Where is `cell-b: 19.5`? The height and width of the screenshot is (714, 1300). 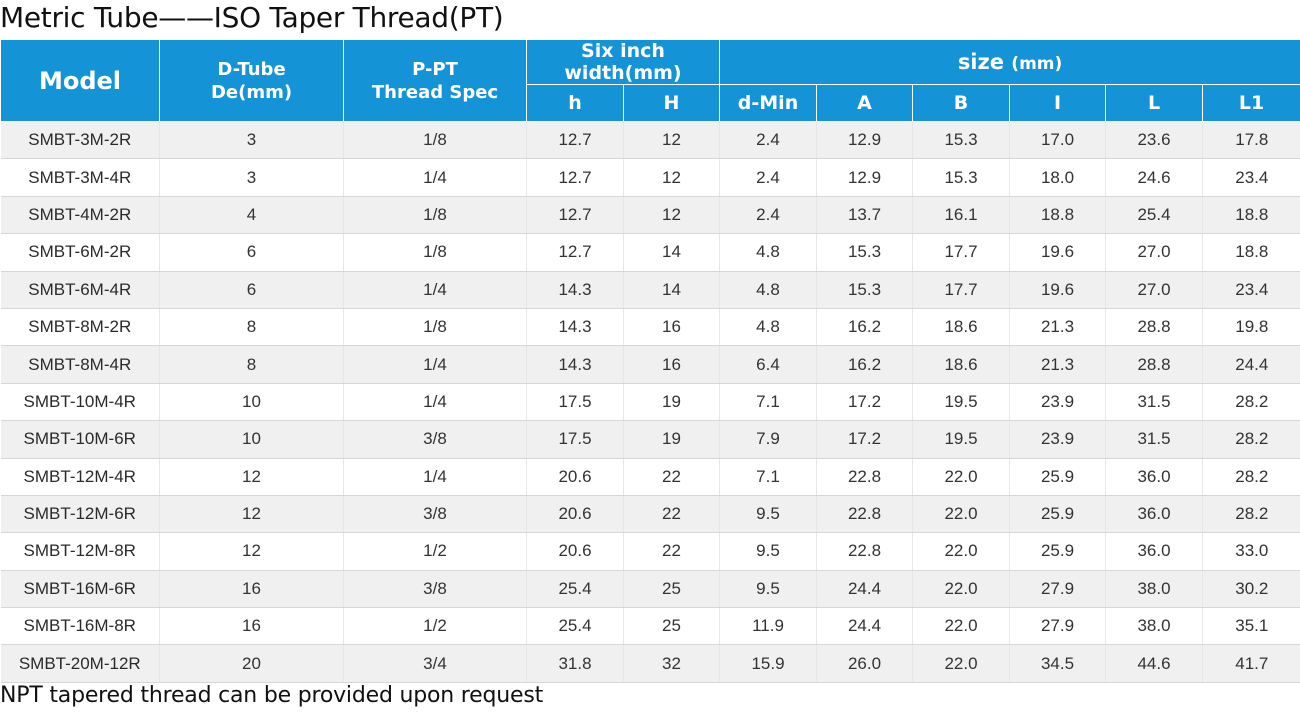
cell-b: 19.5 is located at coordinates (961, 401).